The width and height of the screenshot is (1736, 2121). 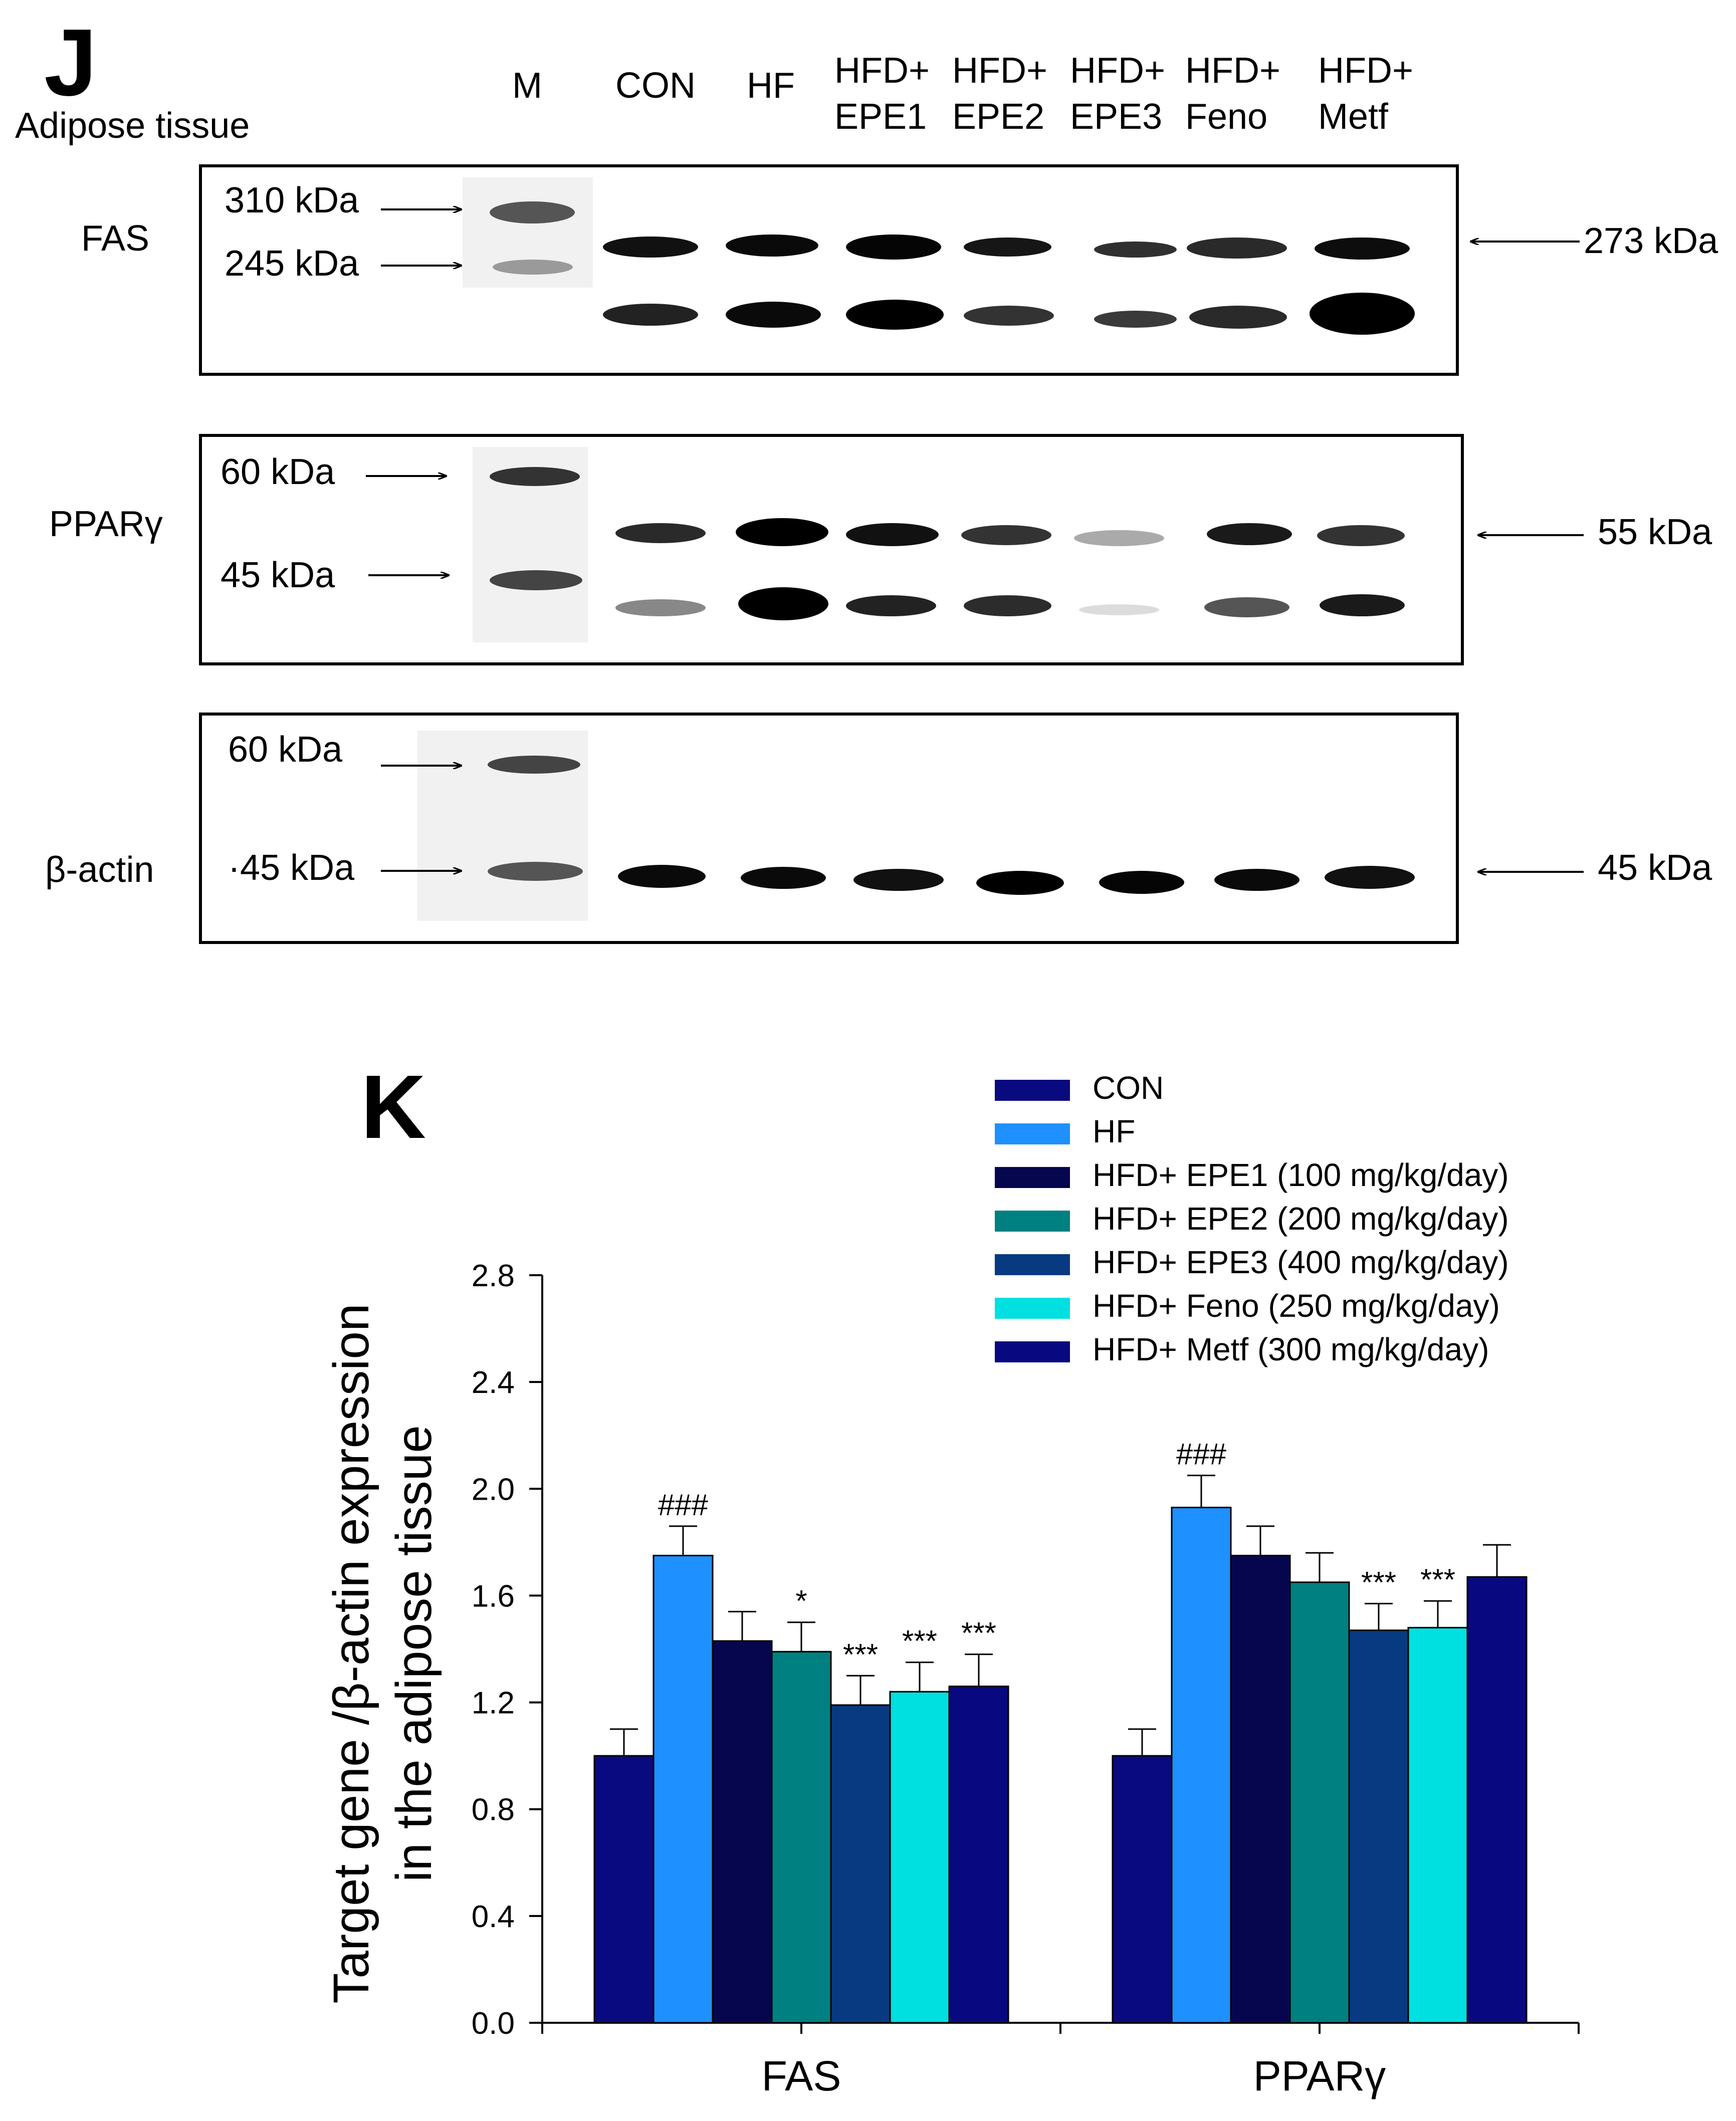 What do you see at coordinates (493, 1596) in the screenshot?
I see `y-tick-label: 1.6` at bounding box center [493, 1596].